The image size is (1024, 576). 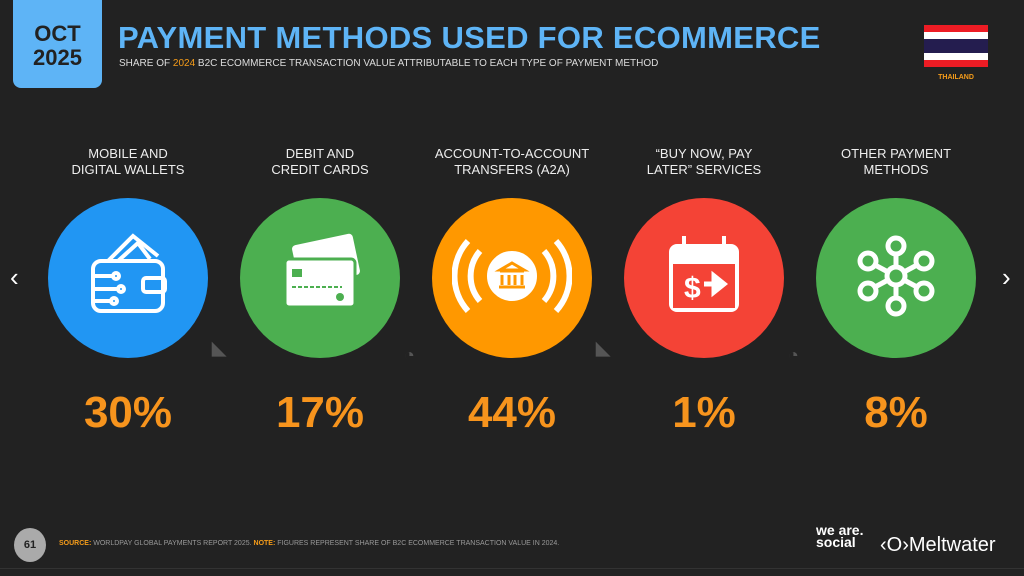 What do you see at coordinates (128, 412) in the screenshot?
I see `method-share-value: 30%` at bounding box center [128, 412].